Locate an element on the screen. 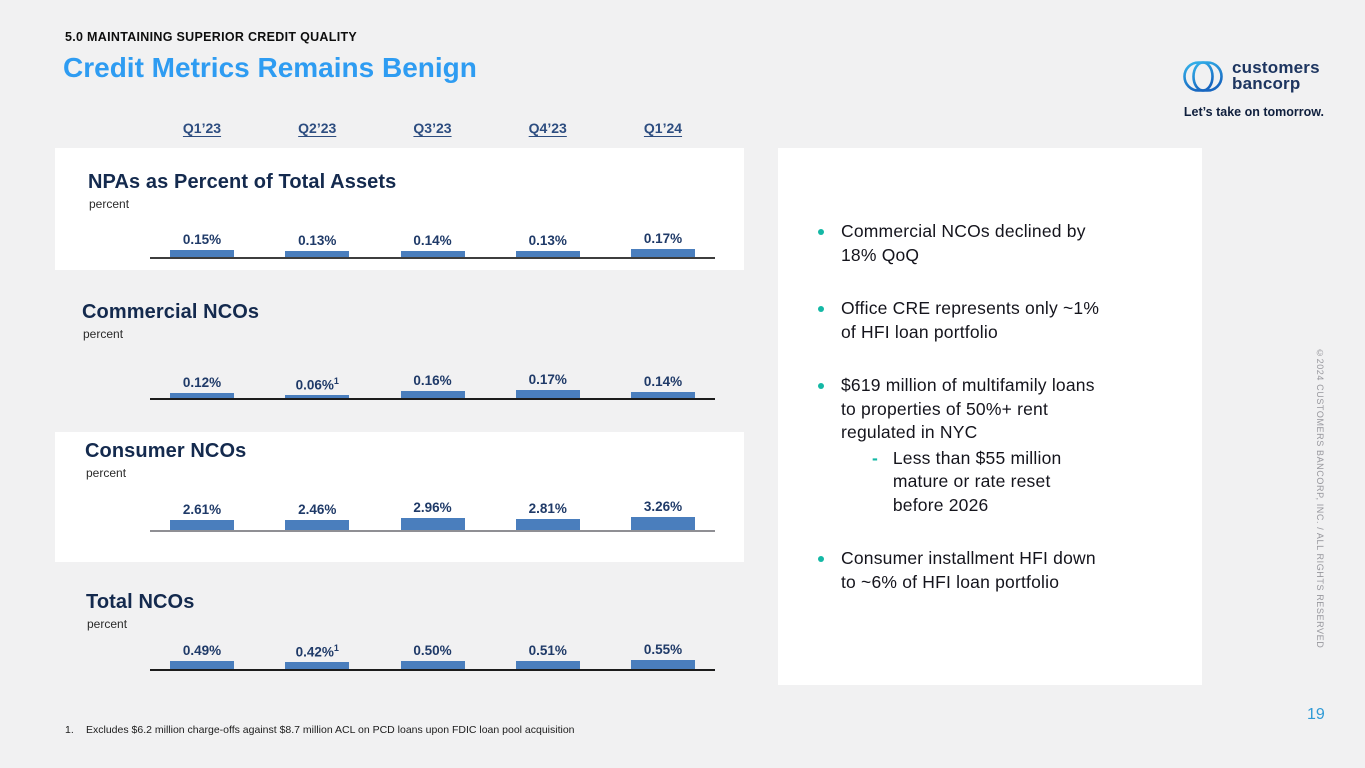  bar-value-label: 2.61% is located at coordinates (202, 509).